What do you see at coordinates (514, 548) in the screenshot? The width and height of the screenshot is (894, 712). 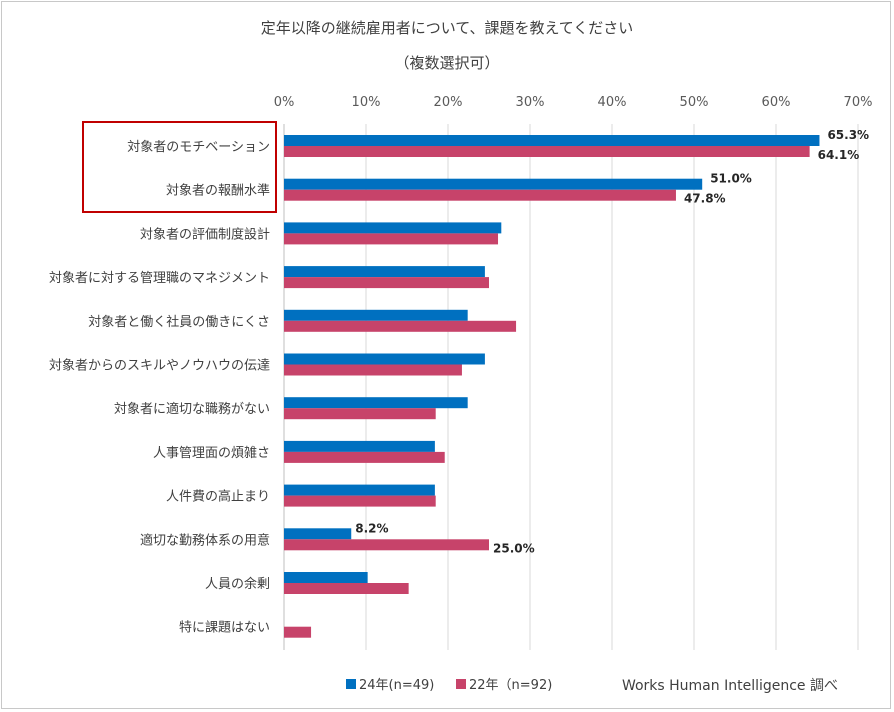 I see `data-label: 25.0%` at bounding box center [514, 548].